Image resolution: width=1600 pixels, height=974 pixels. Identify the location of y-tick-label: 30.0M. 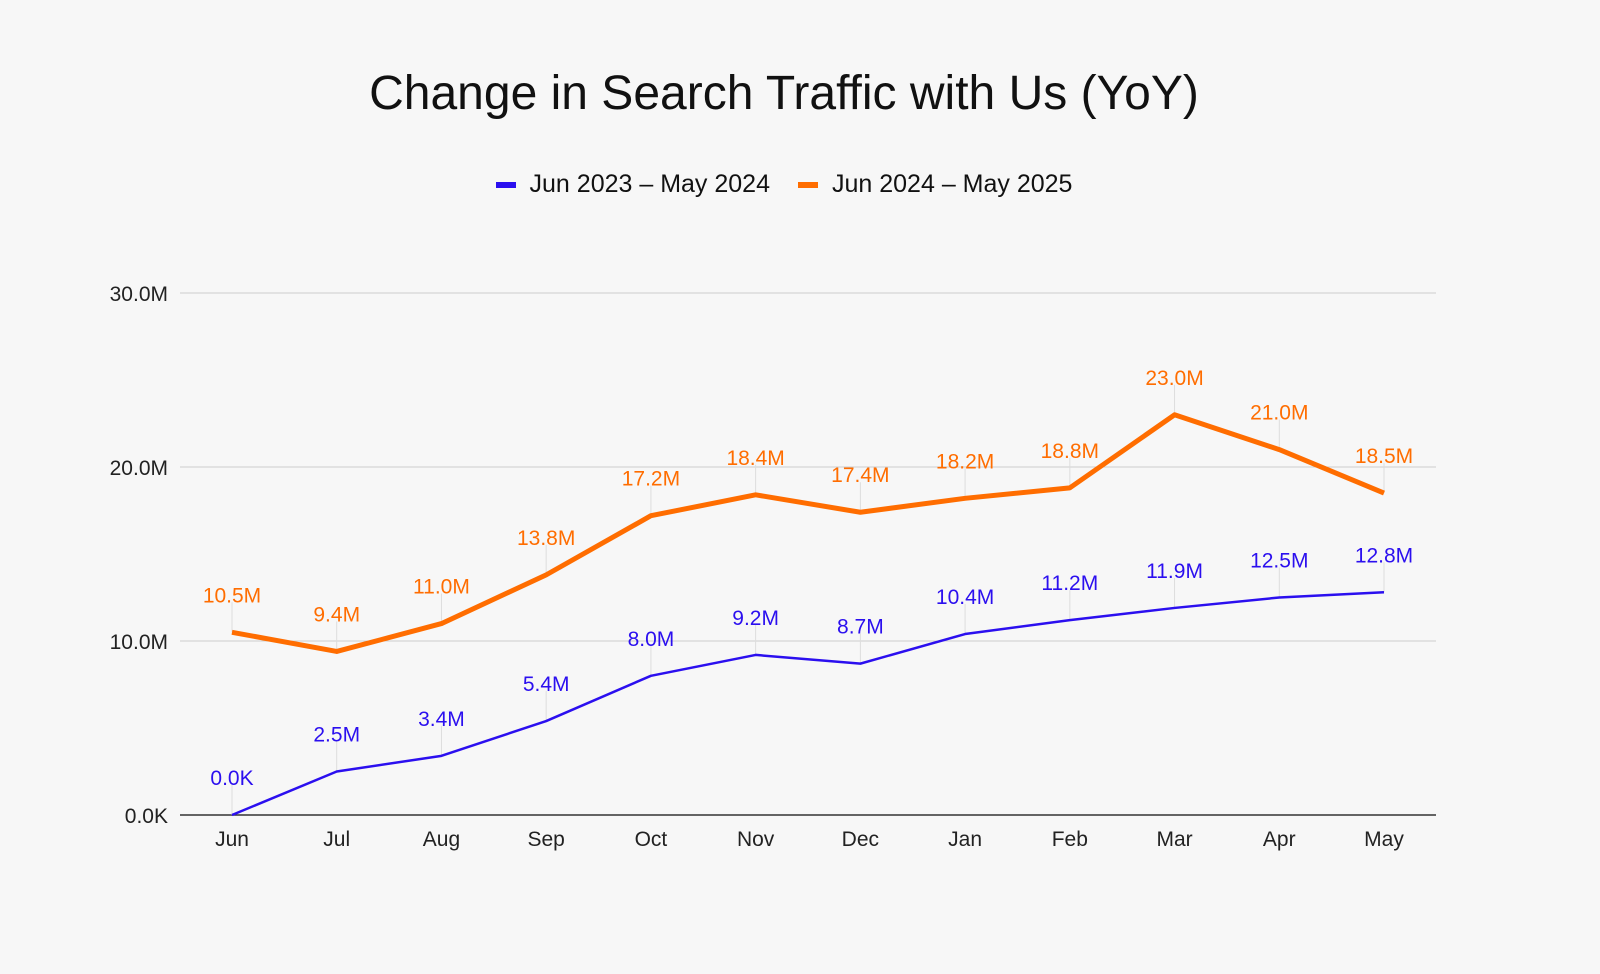
(139, 294).